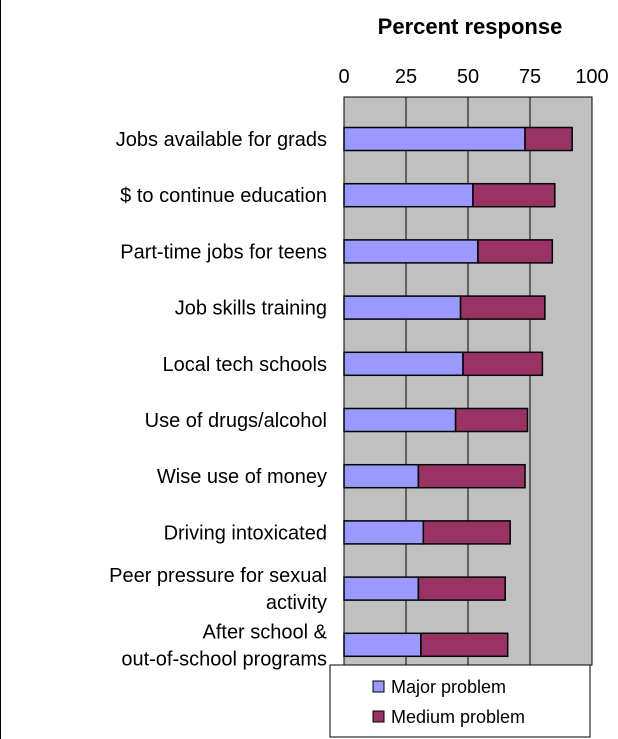  What do you see at coordinates (244, 365) in the screenshot?
I see `category-label: Local tech schools` at bounding box center [244, 365].